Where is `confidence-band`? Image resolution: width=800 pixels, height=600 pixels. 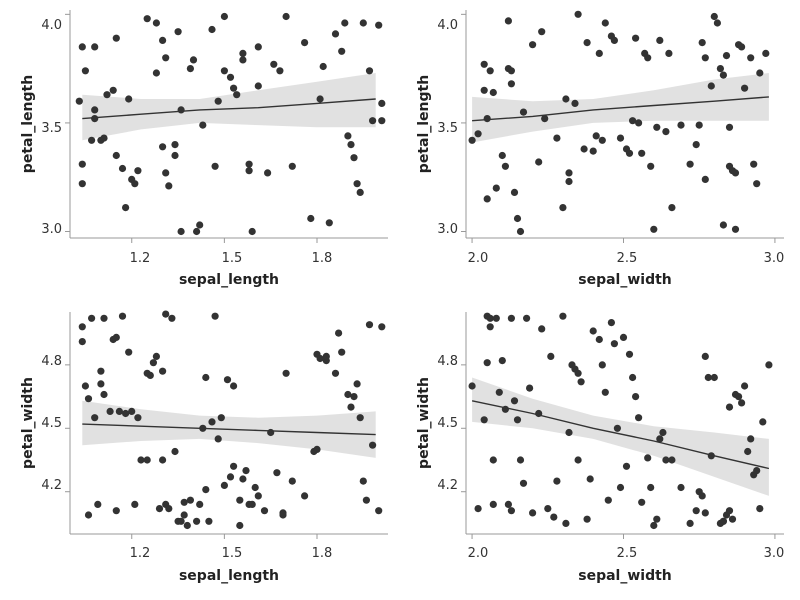 confidence-band is located at coordinates (229, 107).